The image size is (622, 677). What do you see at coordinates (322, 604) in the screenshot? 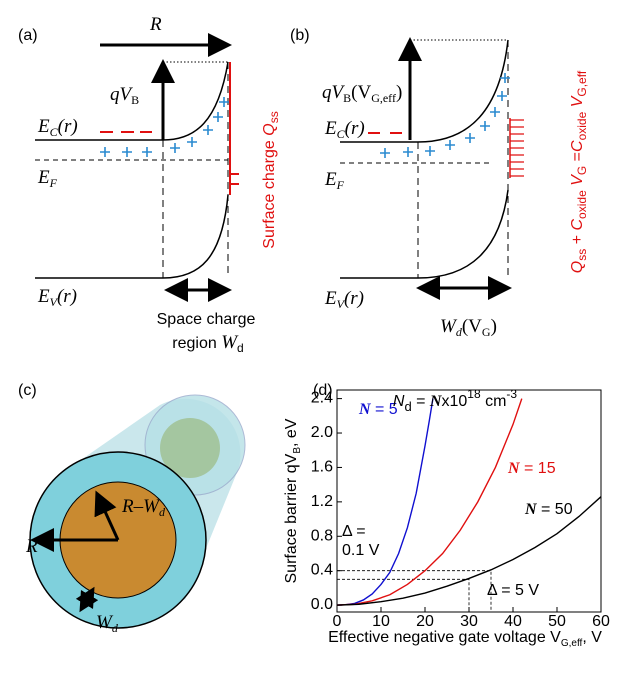
I see `y-tick-label: 0.0` at bounding box center [322, 604].